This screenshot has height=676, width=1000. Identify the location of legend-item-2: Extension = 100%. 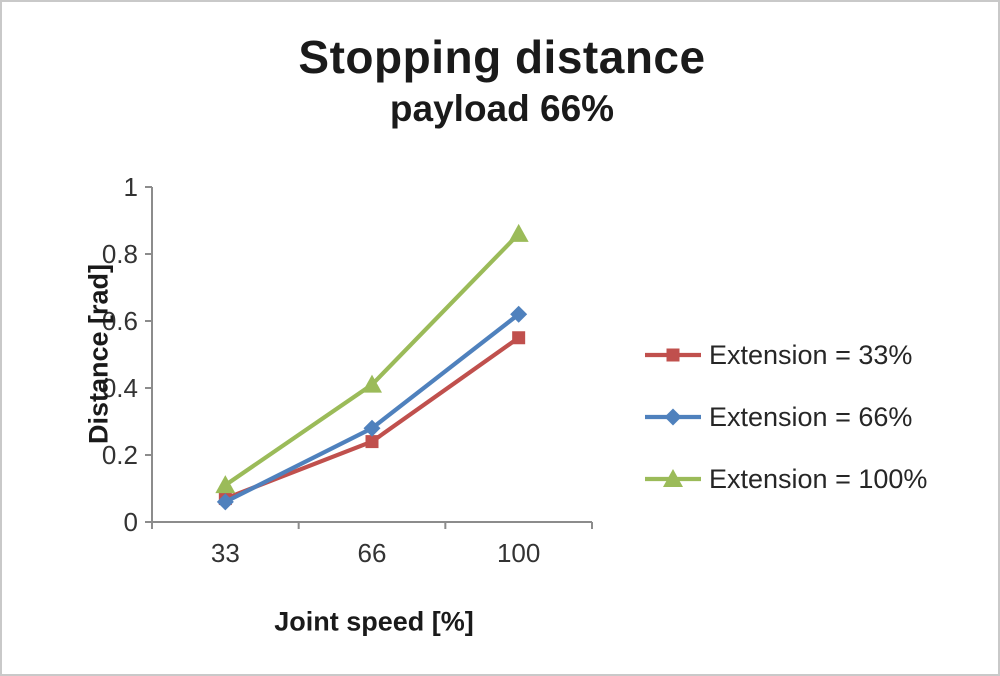
(785, 479).